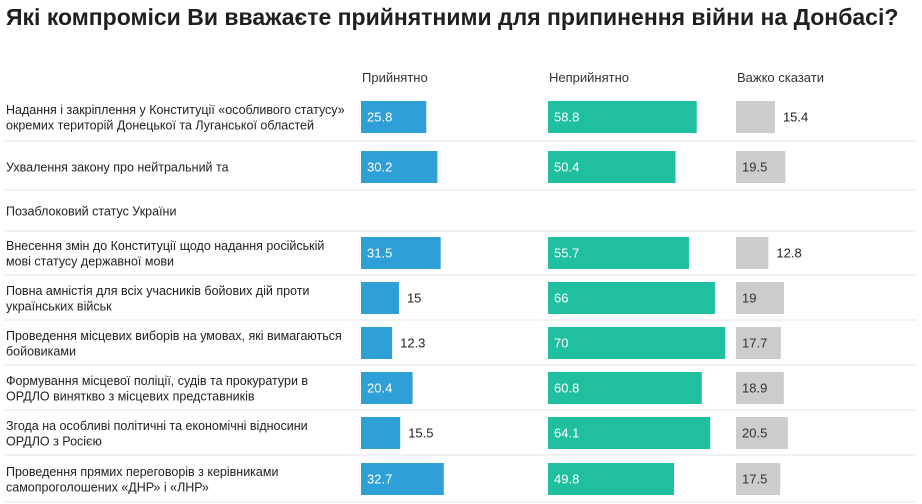 This screenshot has height=504, width=922. Describe the element at coordinates (379, 167) in the screenshot. I see `data-label: 30.2` at that location.